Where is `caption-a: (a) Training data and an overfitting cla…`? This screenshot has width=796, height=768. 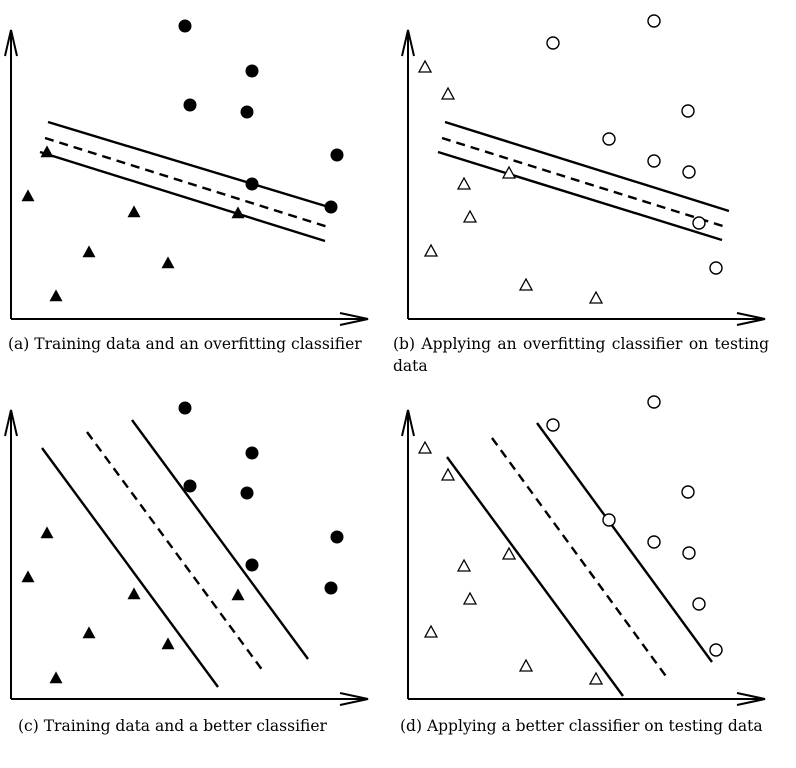 caption-a: (a) Training data and an overfitting cla… is located at coordinates (185, 344).